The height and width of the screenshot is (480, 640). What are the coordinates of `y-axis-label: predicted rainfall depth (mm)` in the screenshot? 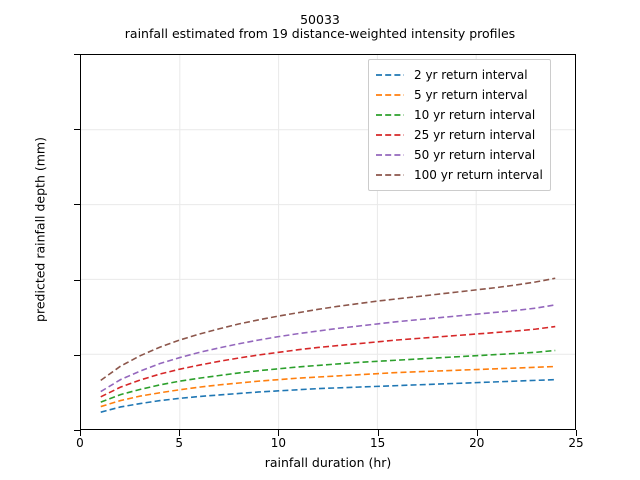 It's located at (40, 229).